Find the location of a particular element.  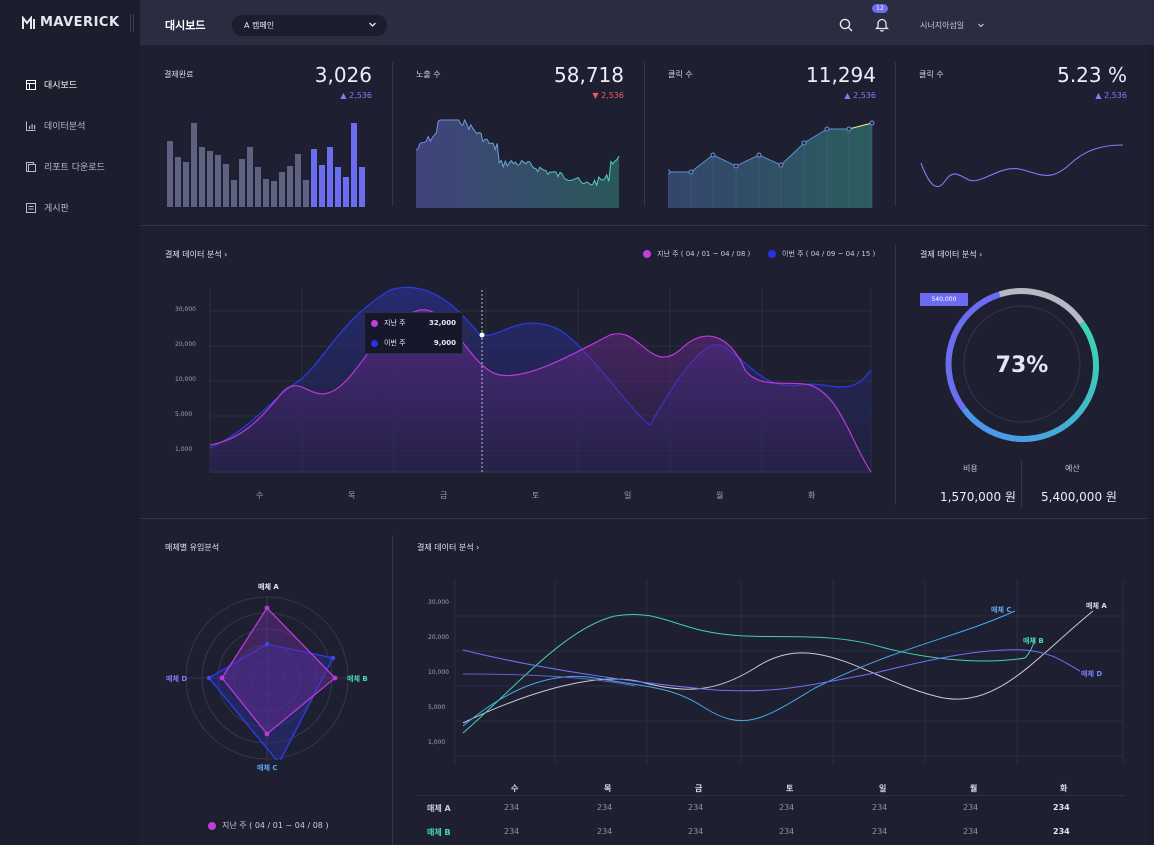

media-line-chart is located at coordinates (771, 673).